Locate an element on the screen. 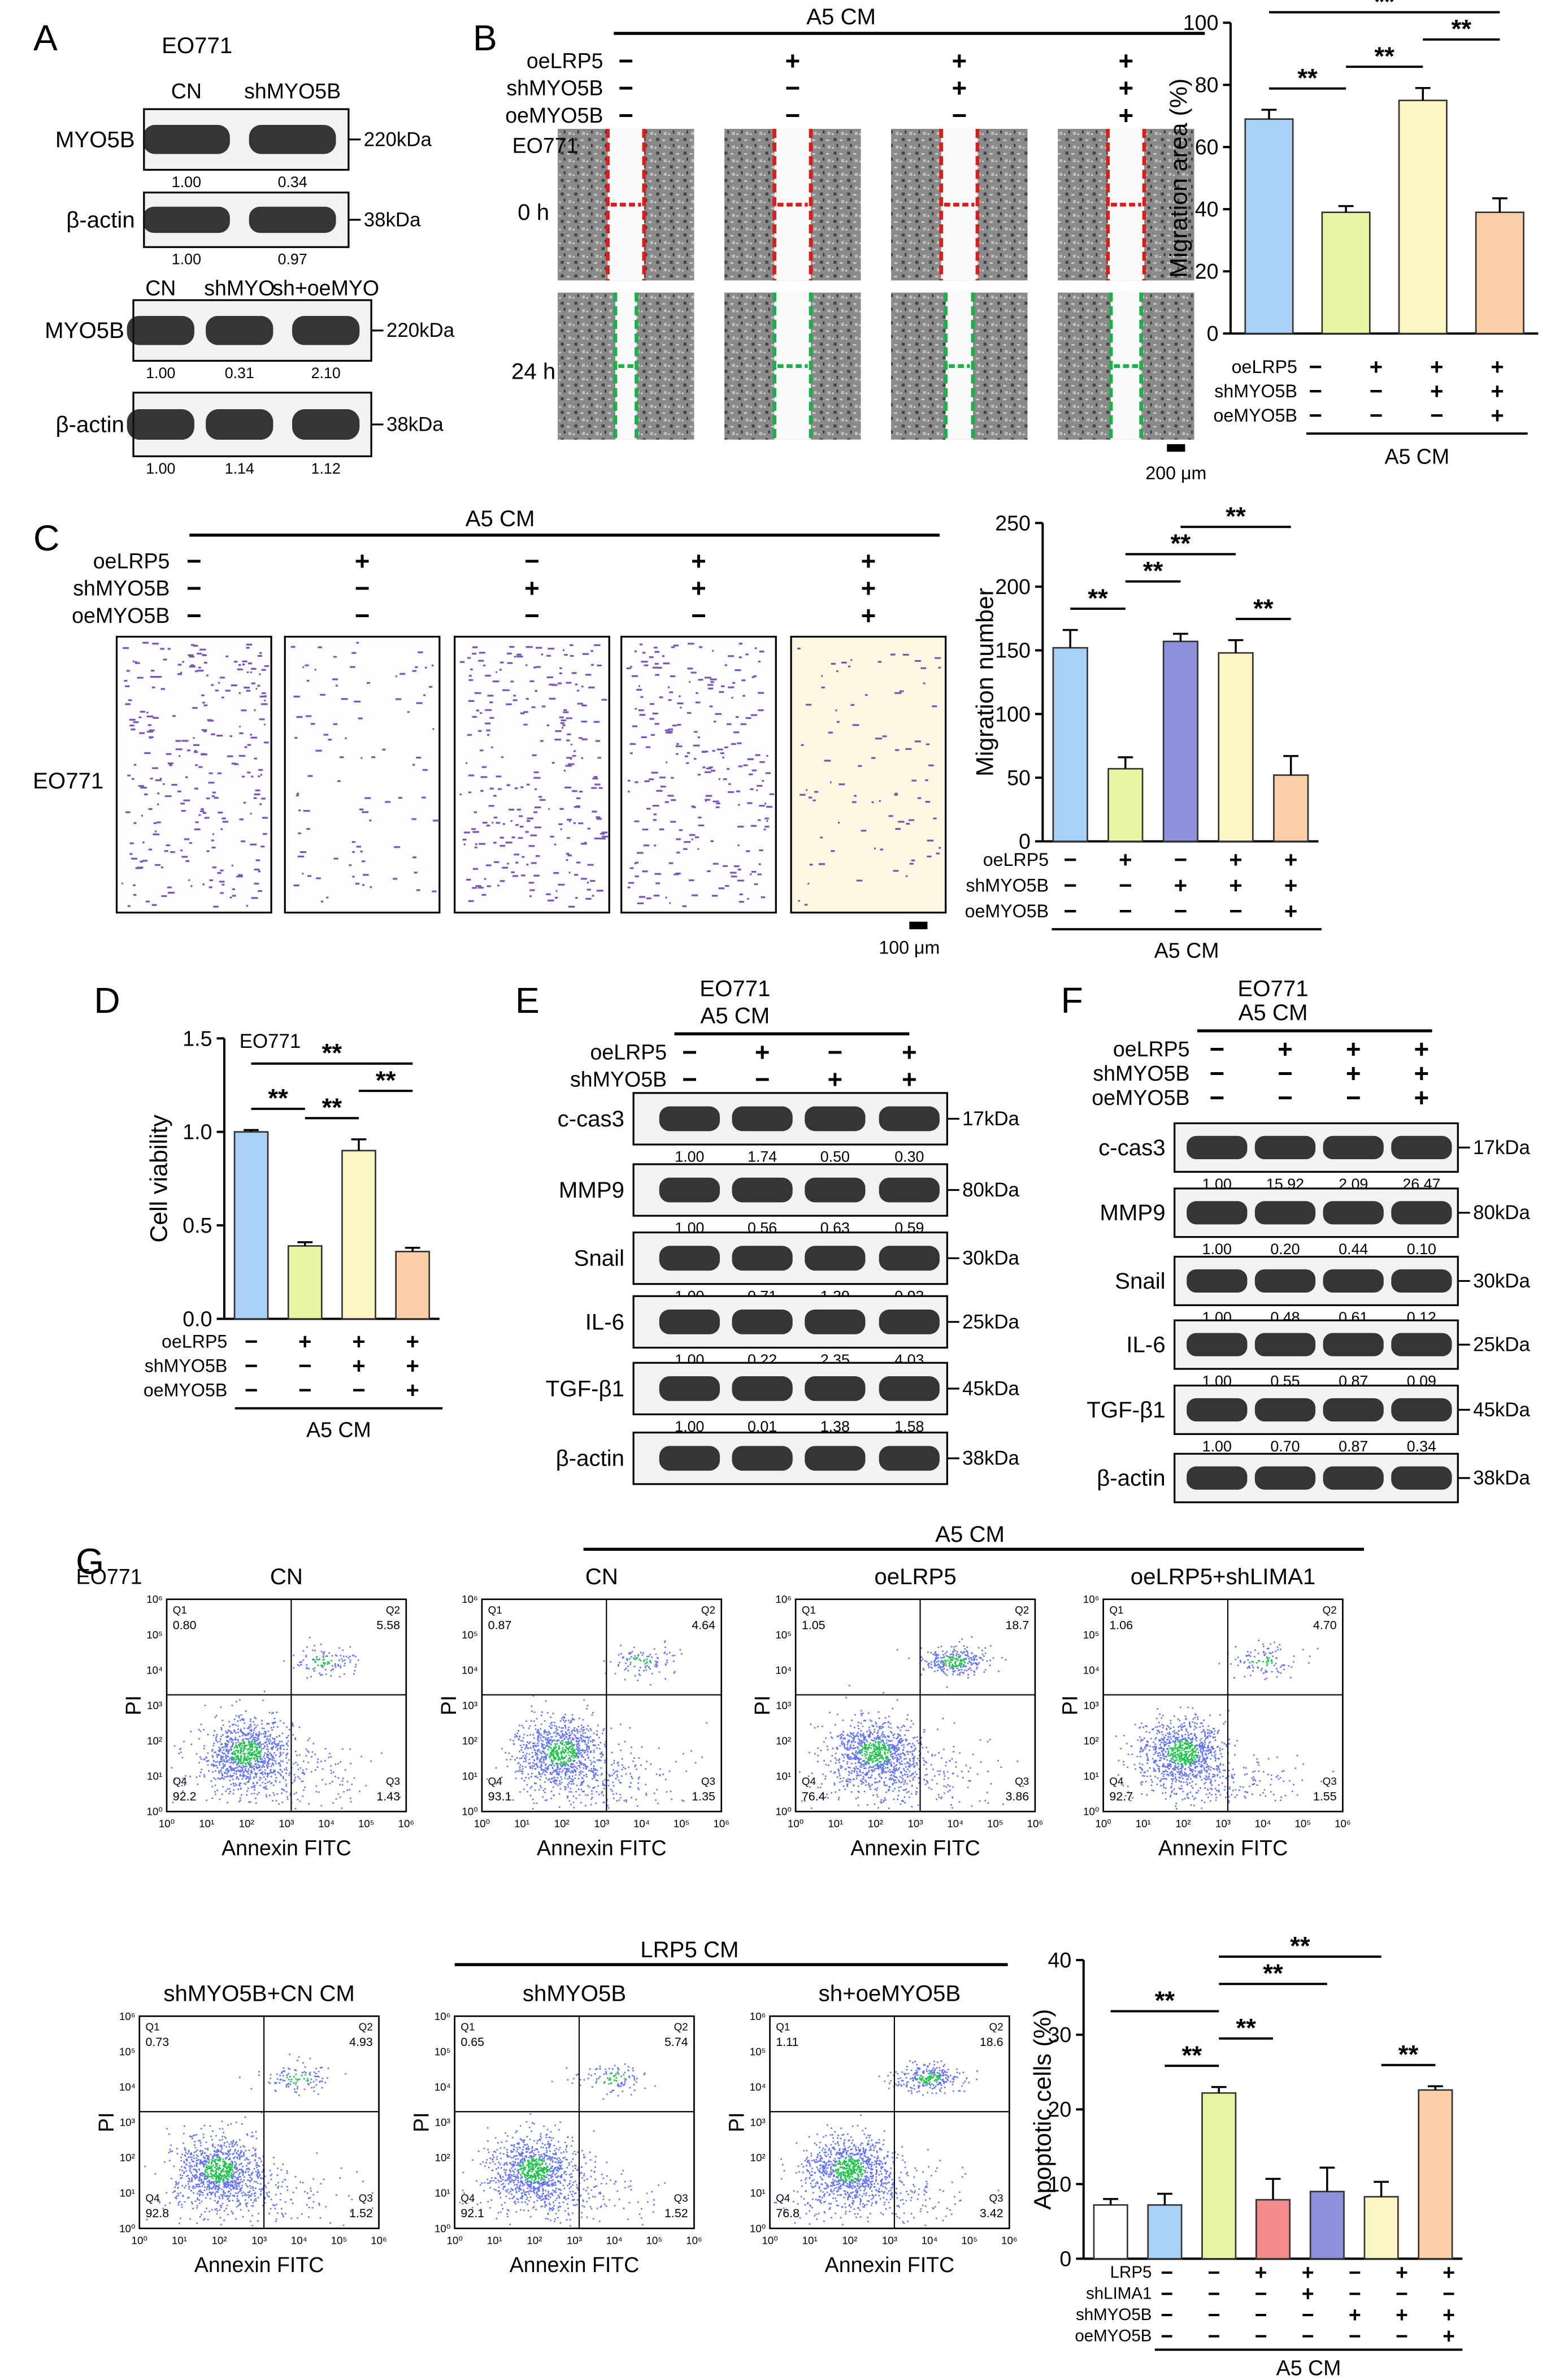 This screenshot has width=1564, height=2380. quant-value: 0.31 is located at coordinates (239, 373).